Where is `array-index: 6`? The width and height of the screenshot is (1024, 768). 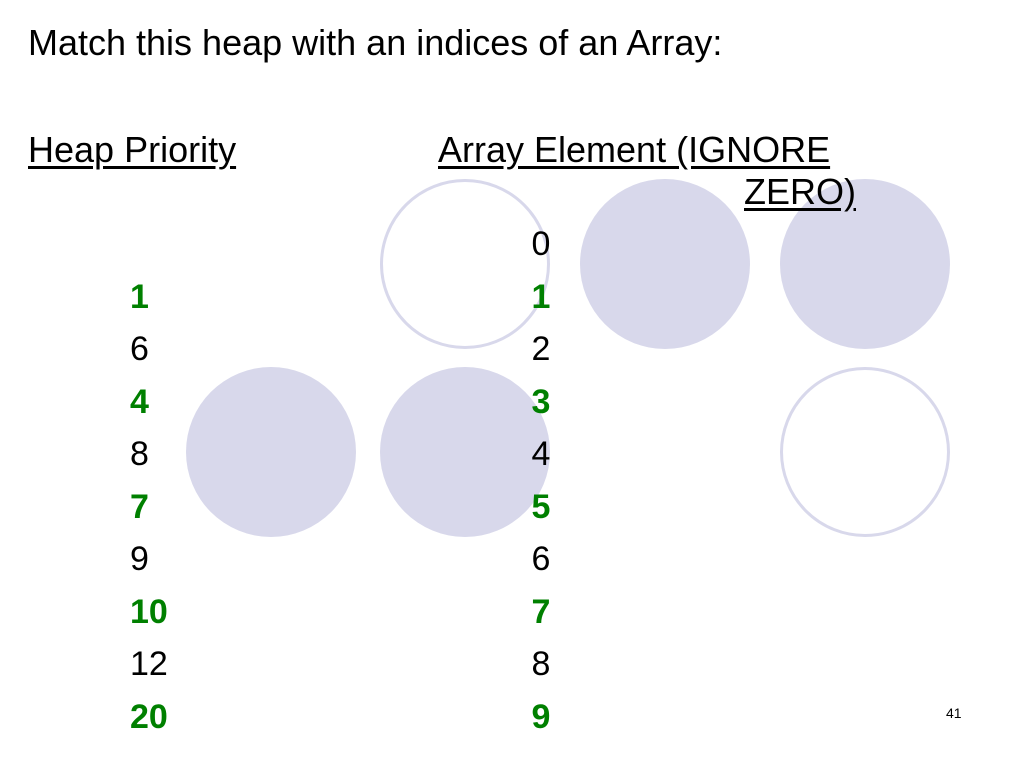
array-index: 6 is located at coordinates (541, 559).